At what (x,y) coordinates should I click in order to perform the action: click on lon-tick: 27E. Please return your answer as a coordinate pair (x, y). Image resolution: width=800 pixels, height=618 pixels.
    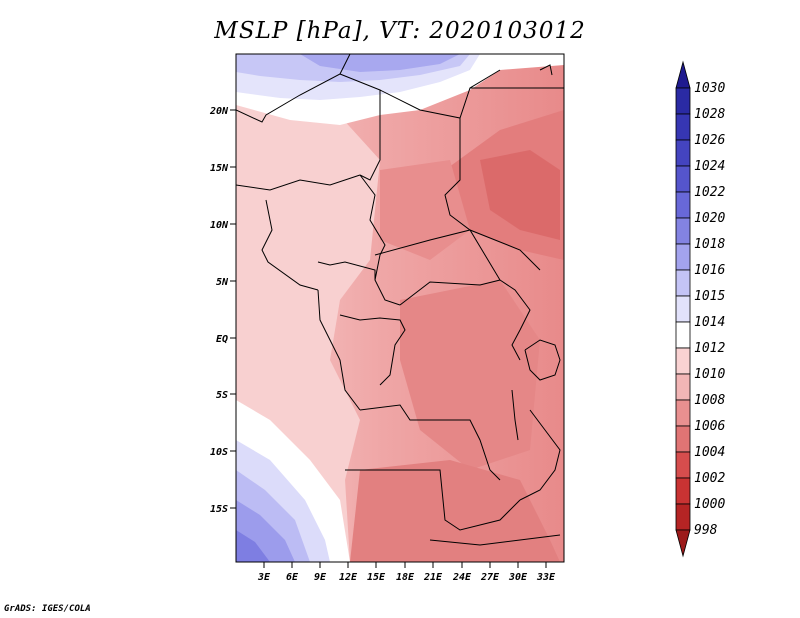
    Looking at the image, I should click on (490, 572).